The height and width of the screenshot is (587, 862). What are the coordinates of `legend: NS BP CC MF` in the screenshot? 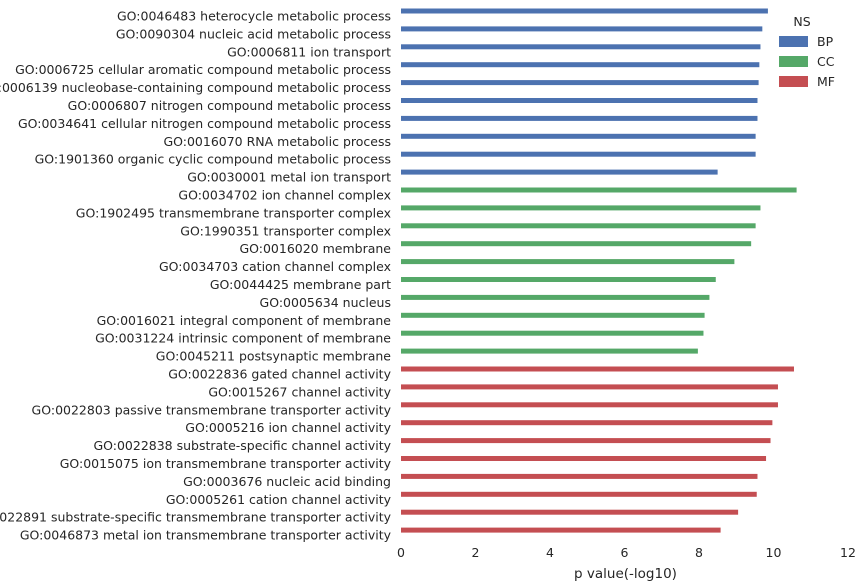 It's located at (807, 51).